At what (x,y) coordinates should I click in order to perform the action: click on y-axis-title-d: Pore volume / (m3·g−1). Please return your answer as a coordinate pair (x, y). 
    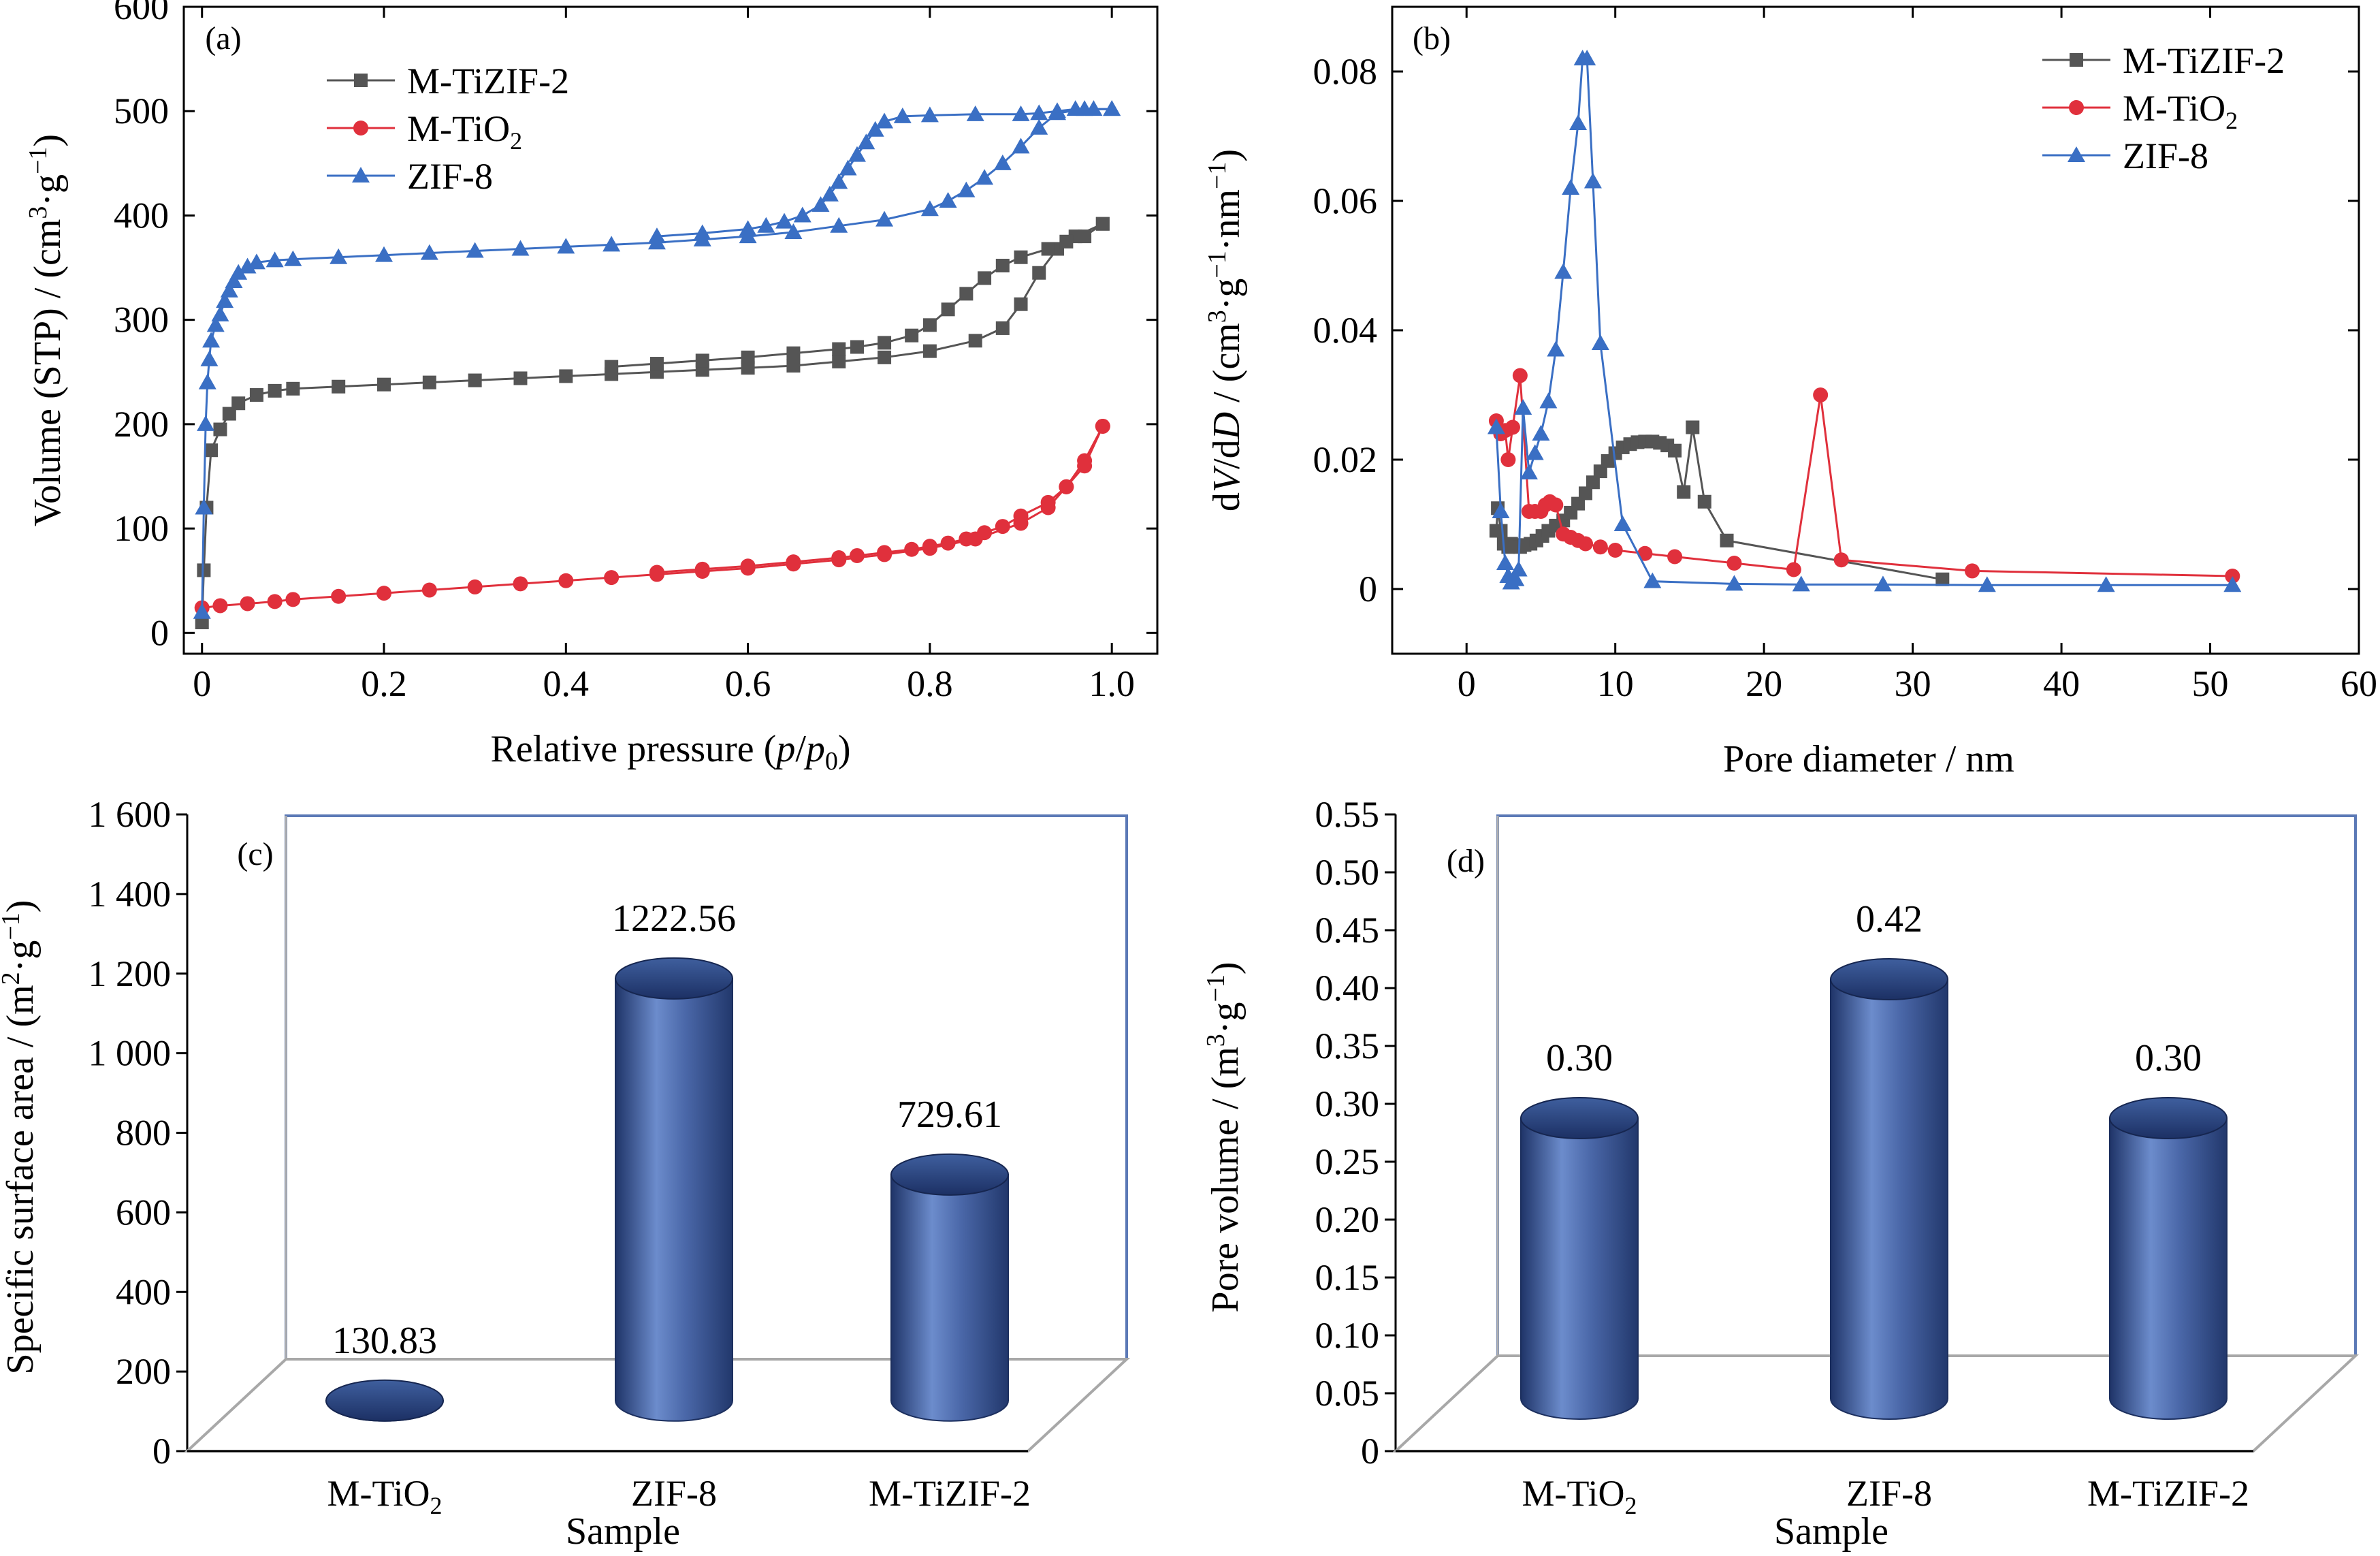
    Looking at the image, I should click on (1224, 1137).